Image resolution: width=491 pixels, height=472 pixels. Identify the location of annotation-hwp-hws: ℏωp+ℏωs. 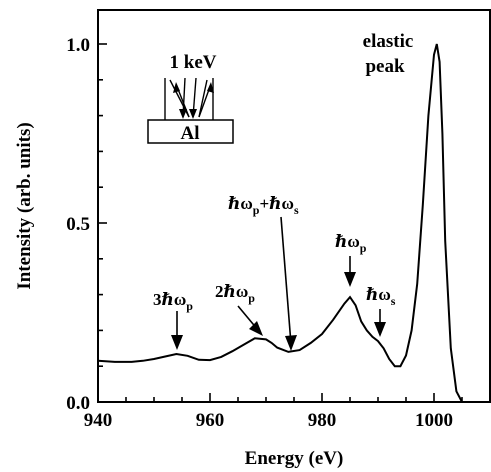
(263, 205).